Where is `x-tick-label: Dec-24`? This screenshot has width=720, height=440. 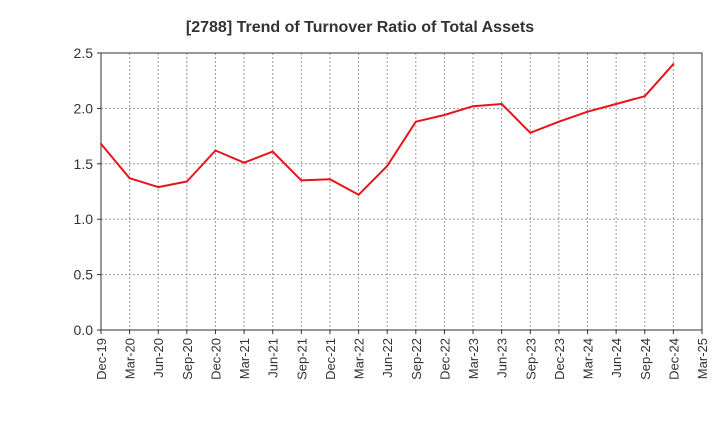 x-tick-label: Dec-24 is located at coordinates (673, 359).